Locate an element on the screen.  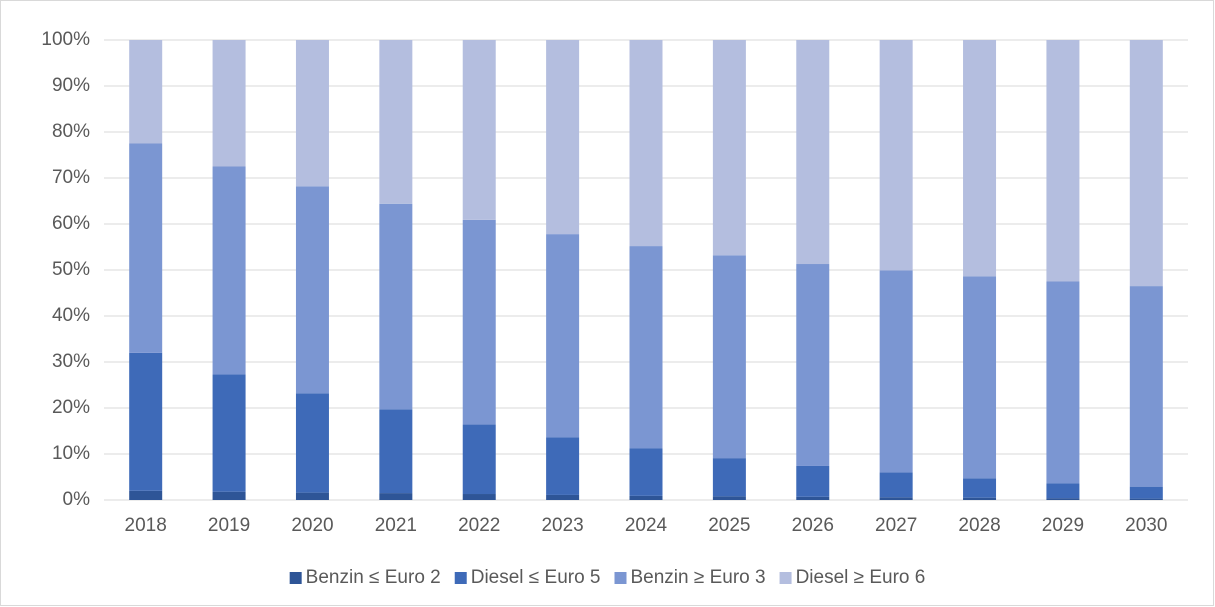
y-tick-label: 40% is located at coordinates (71, 315).